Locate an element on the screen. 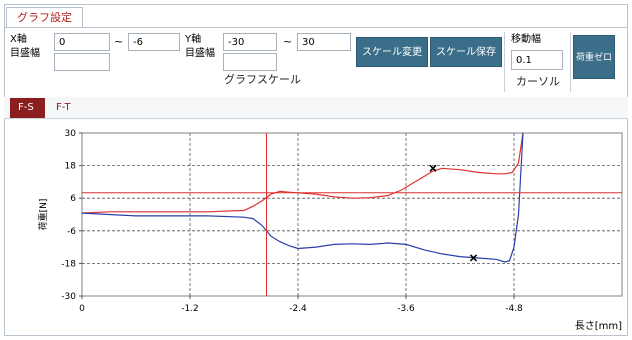 The width and height of the screenshot is (632, 340). scale-save-button: スケール保存 is located at coordinates (466, 52).